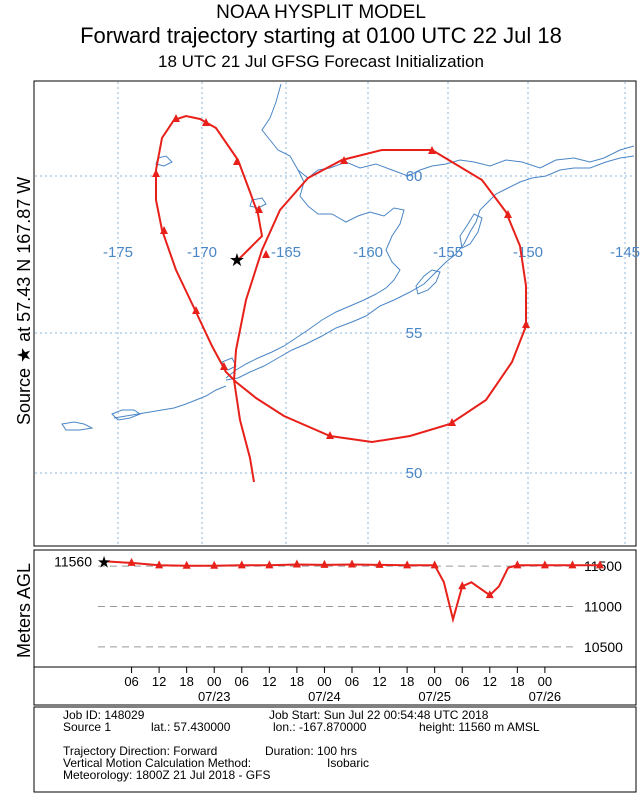 This screenshot has height=795, width=642. I want to click on height-tick-label: 11500, so click(603, 566).